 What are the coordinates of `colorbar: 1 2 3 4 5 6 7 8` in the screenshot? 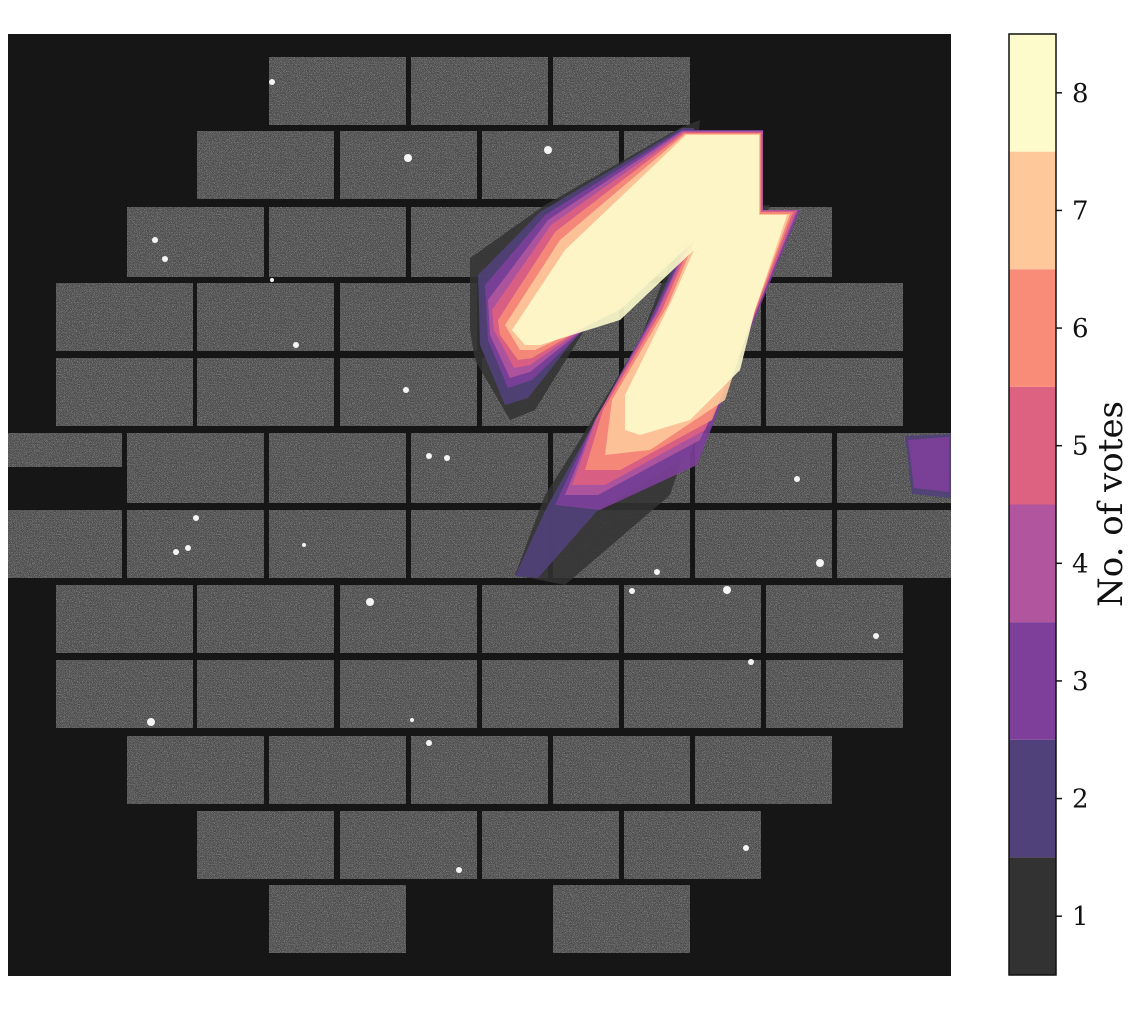 It's located at (1048, 504).